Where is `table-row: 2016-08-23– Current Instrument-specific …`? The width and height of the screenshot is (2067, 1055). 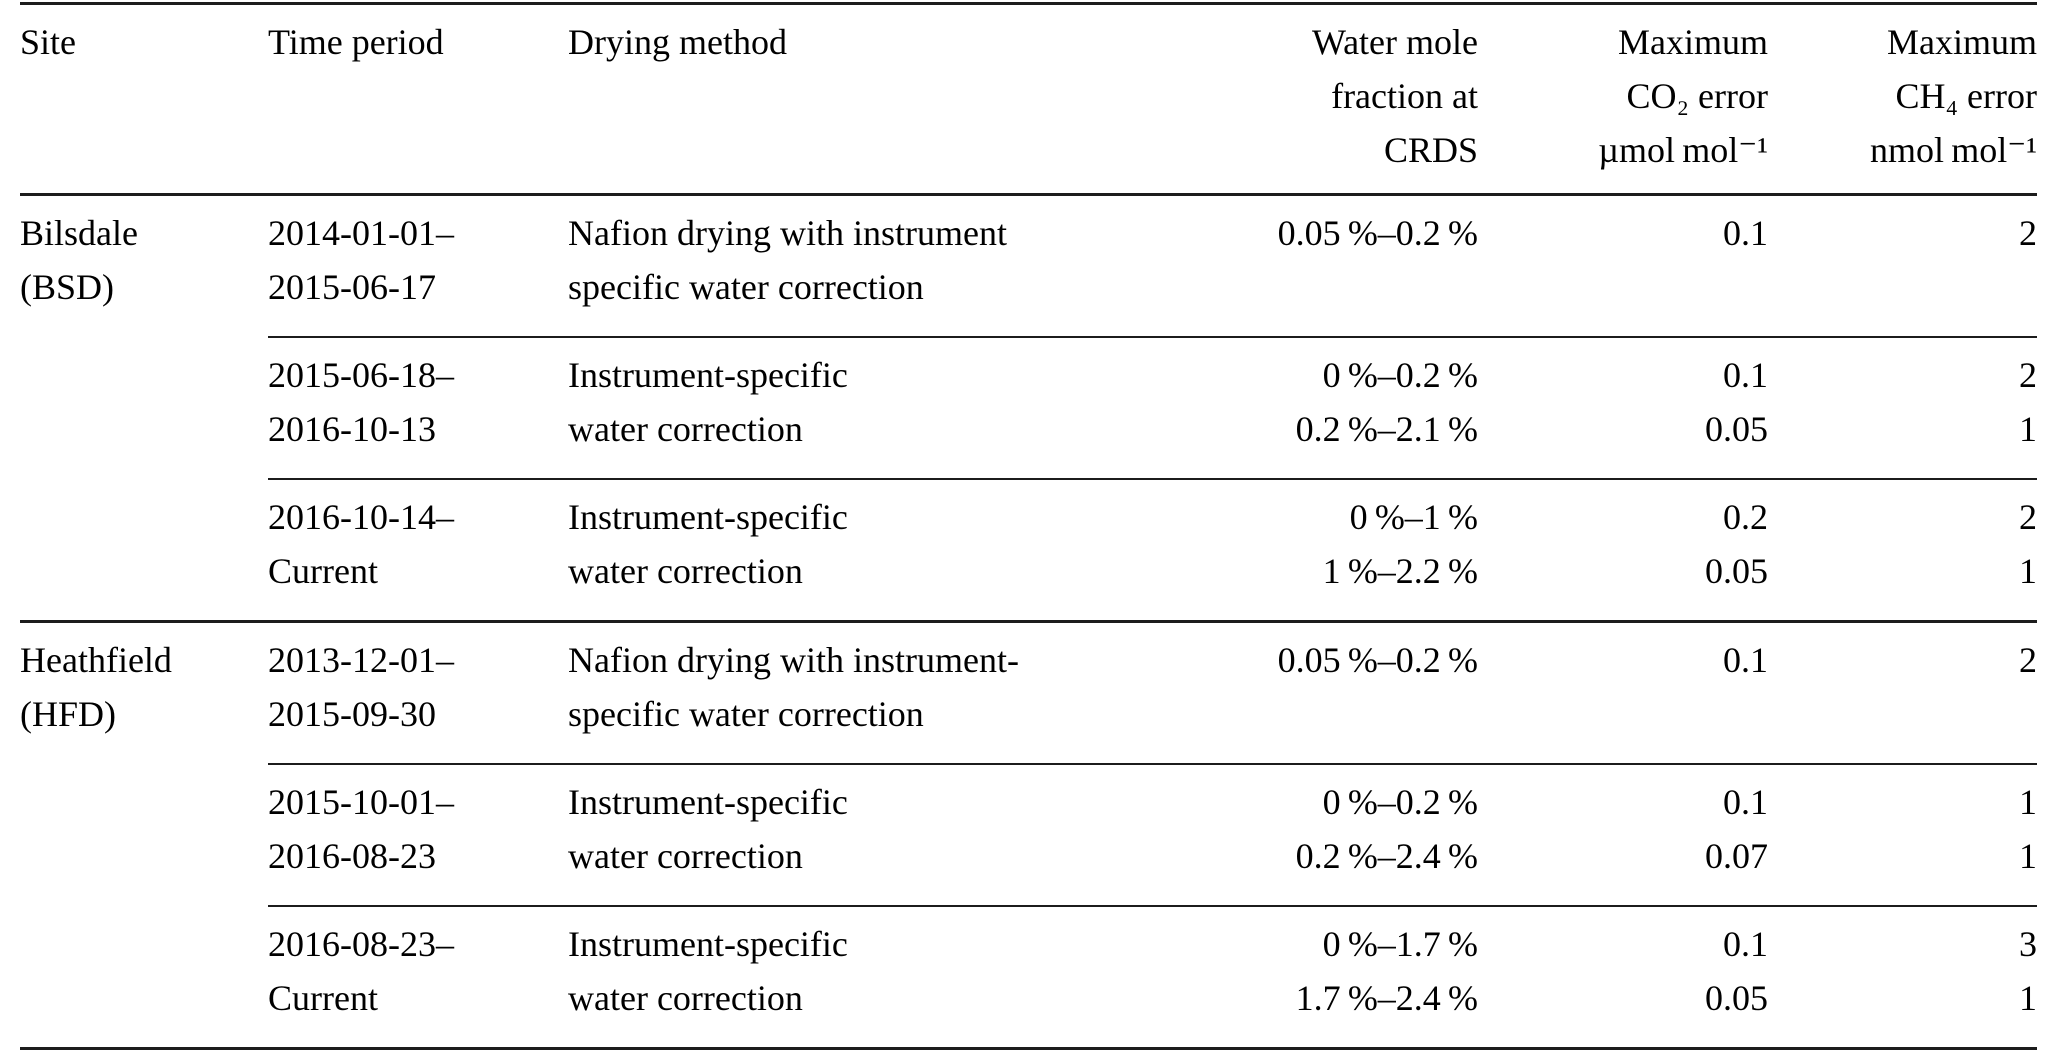 table-row: 2016-08-23– Current Instrument-specific … is located at coordinates (1028, 977).